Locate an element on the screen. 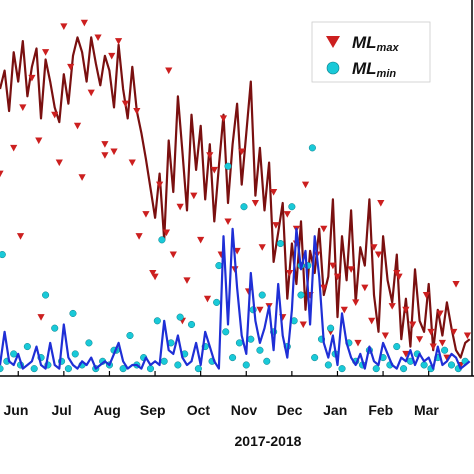 Image resolution: width=474 pixels, height=474 pixels. x-tick-label: Jan is located at coordinates (335, 410).